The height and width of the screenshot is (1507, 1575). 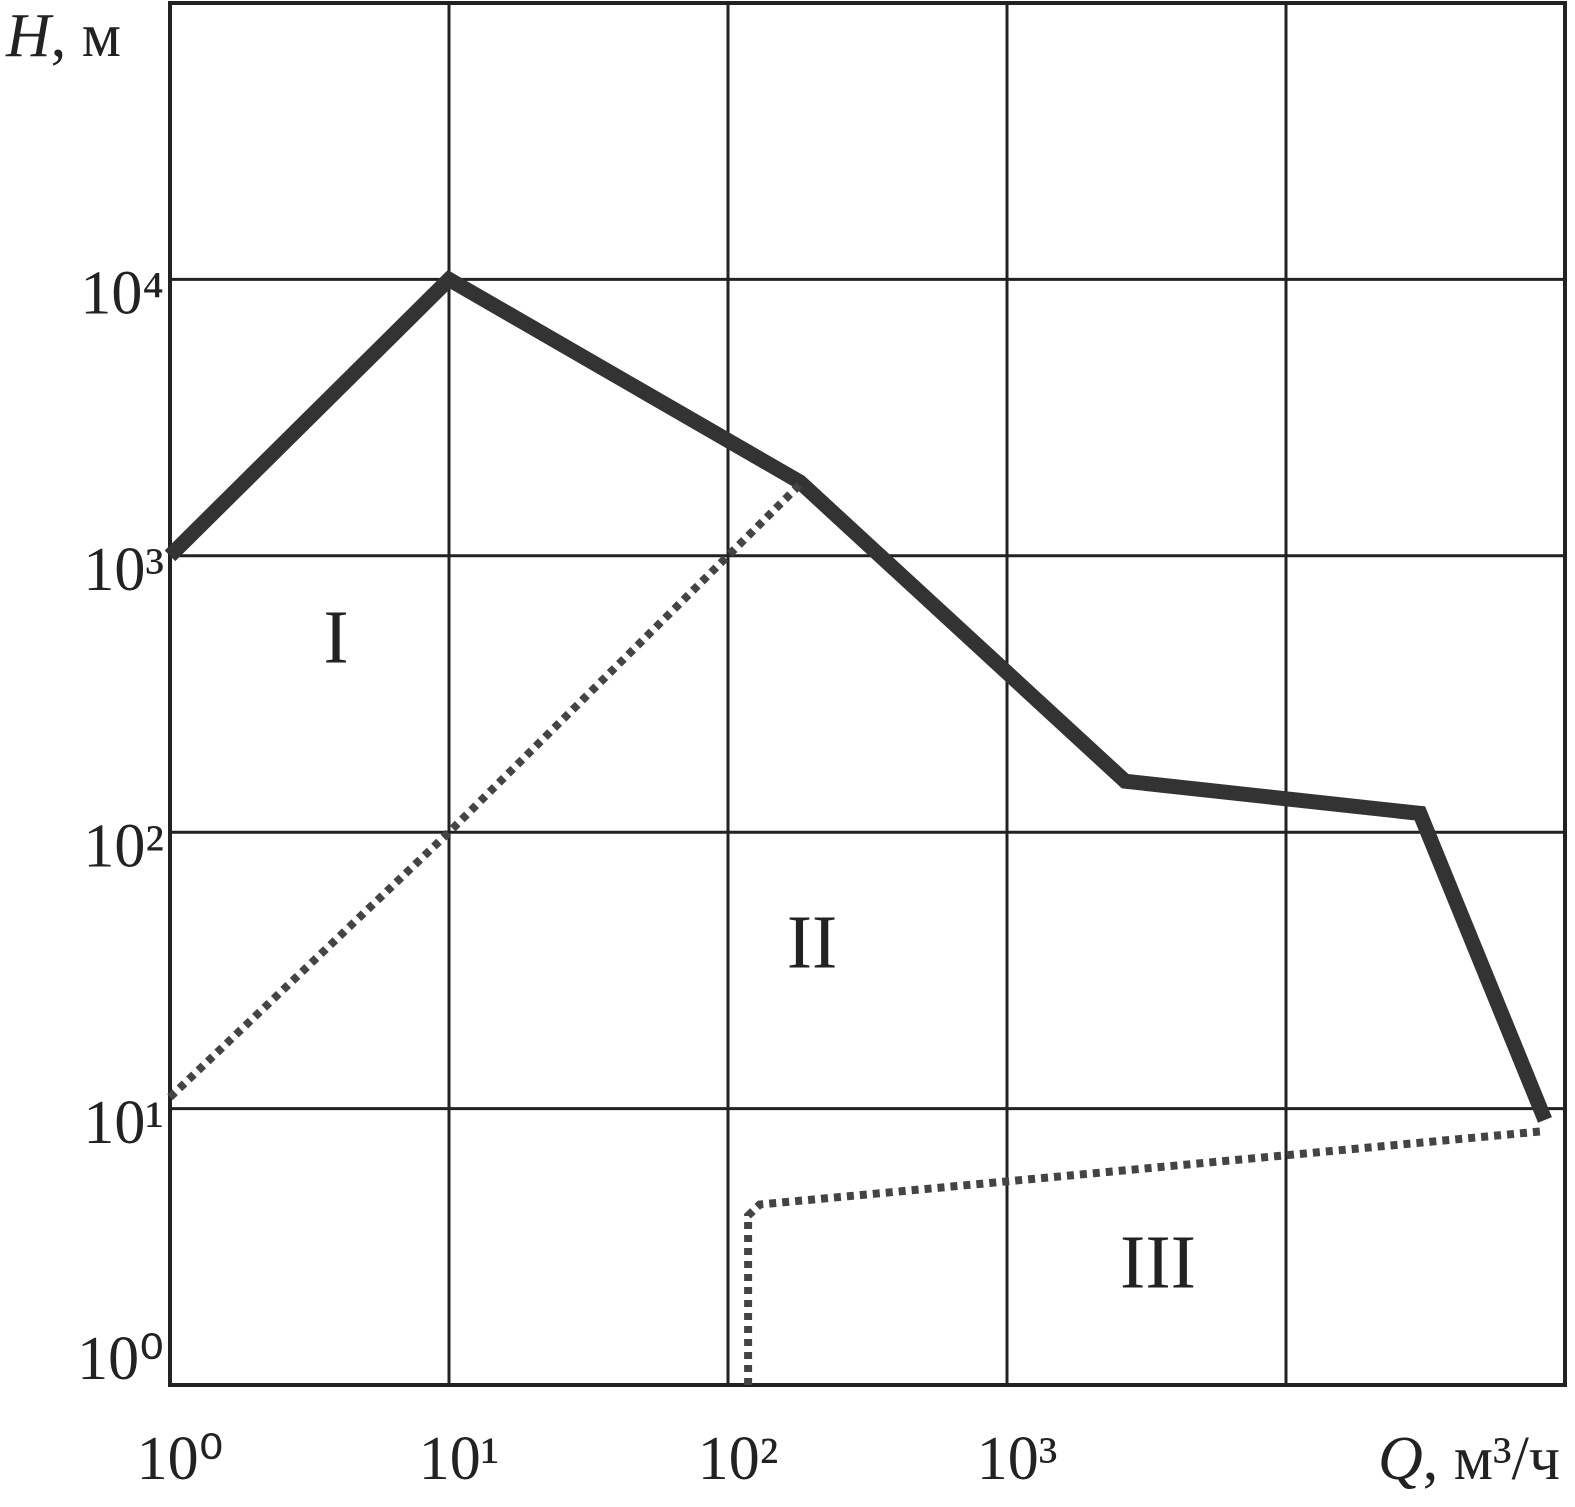 I want to click on x-tick-label: 10¹, so click(x=459, y=1459).